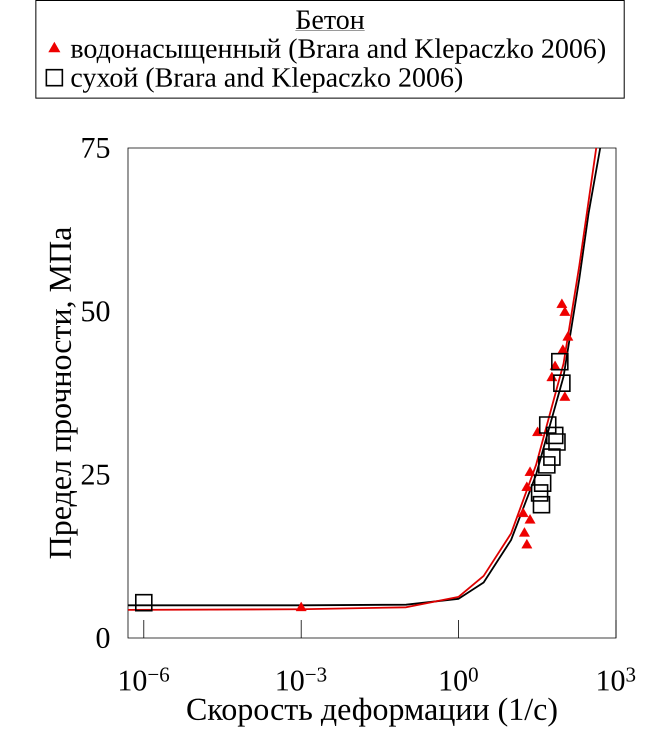  Describe the element at coordinates (64, 392) in the screenshot. I see `y-axis-title: Предел прочности, МПа` at that location.